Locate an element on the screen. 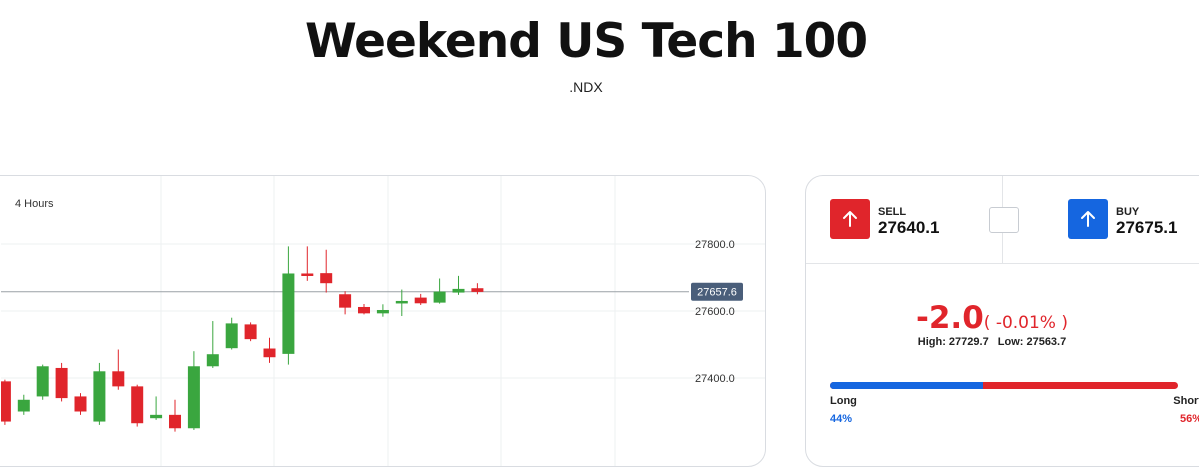 The height and width of the screenshot is (467, 1199). low-value: Low: 27563.7 is located at coordinates (1032, 342).